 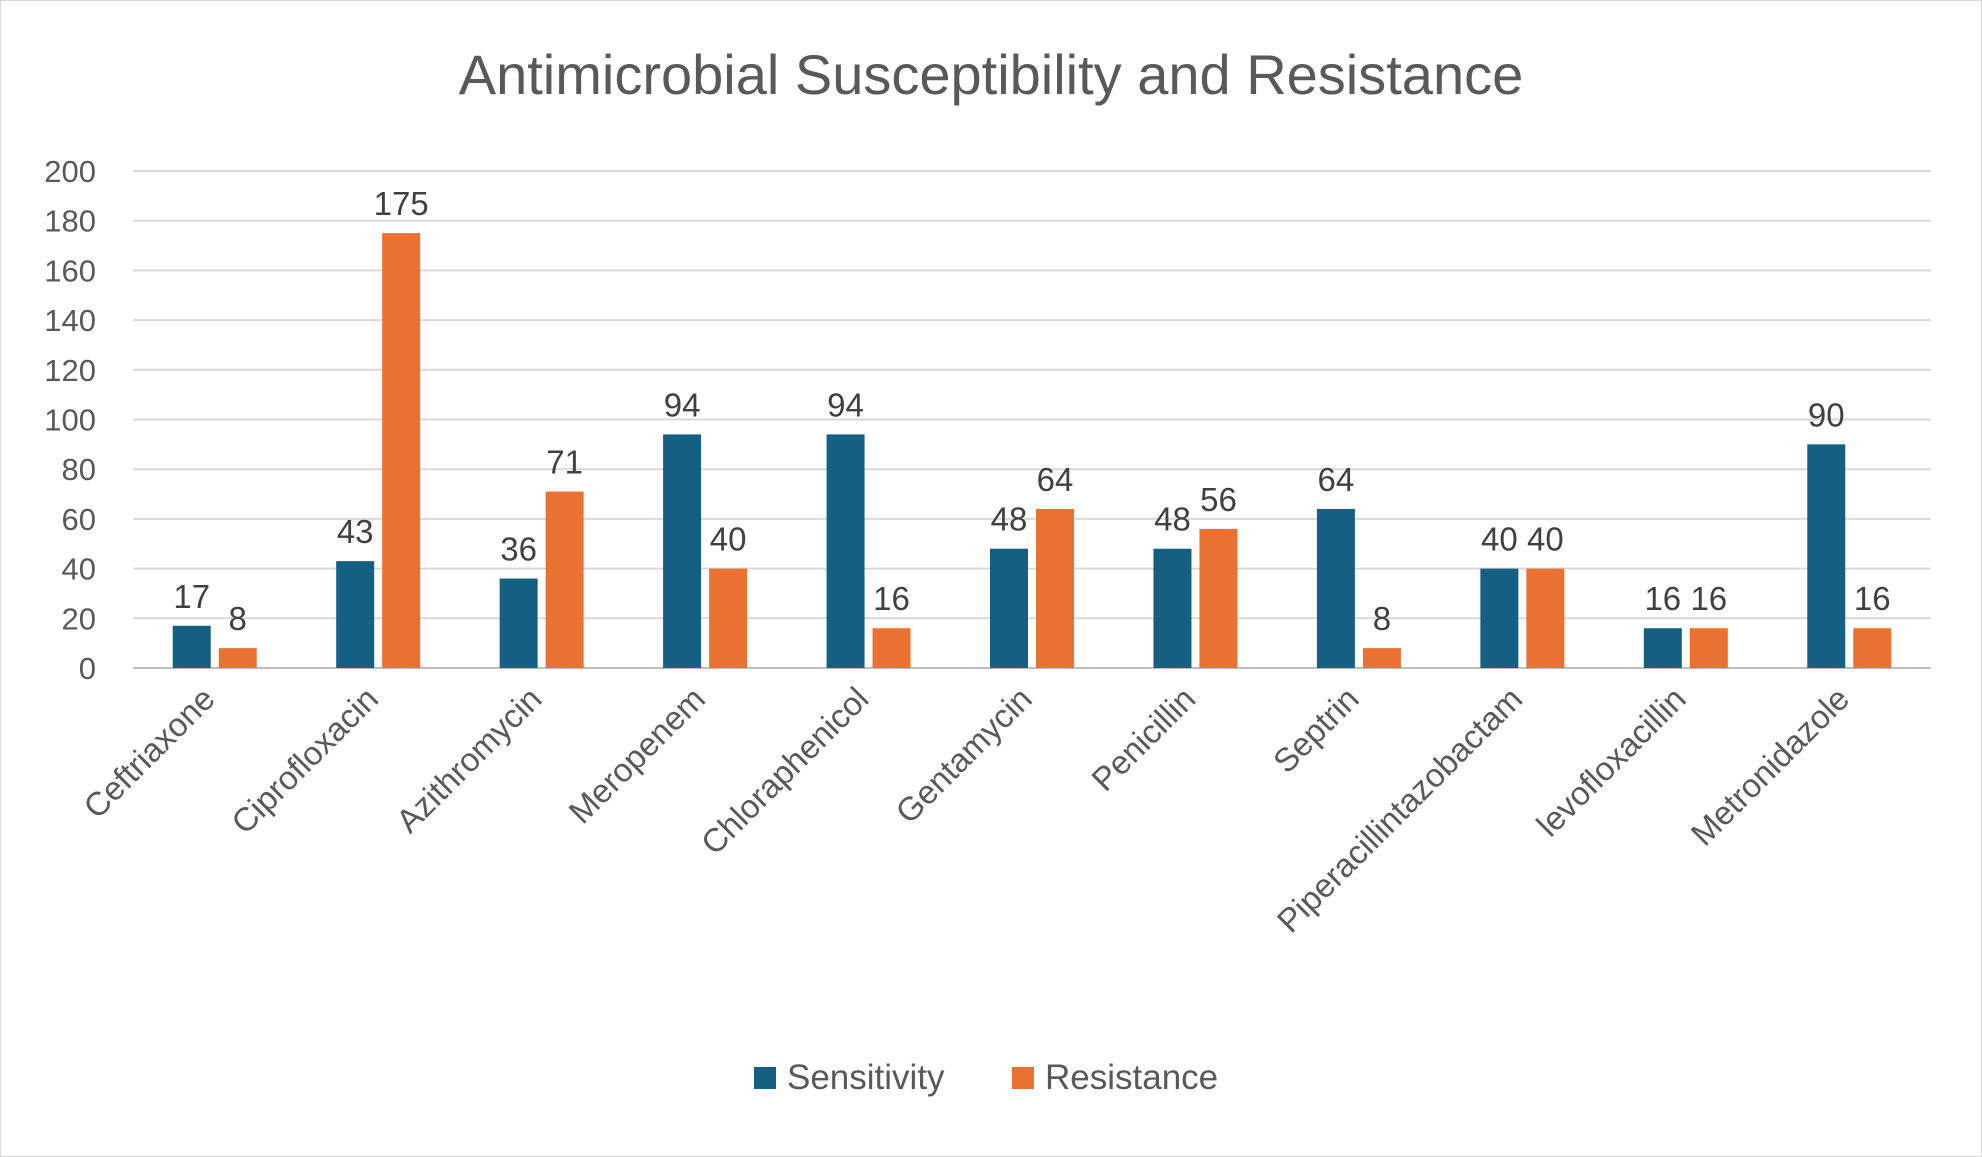 What do you see at coordinates (636, 755) in the screenshot?
I see `x-tick-label: Meropenem` at bounding box center [636, 755].